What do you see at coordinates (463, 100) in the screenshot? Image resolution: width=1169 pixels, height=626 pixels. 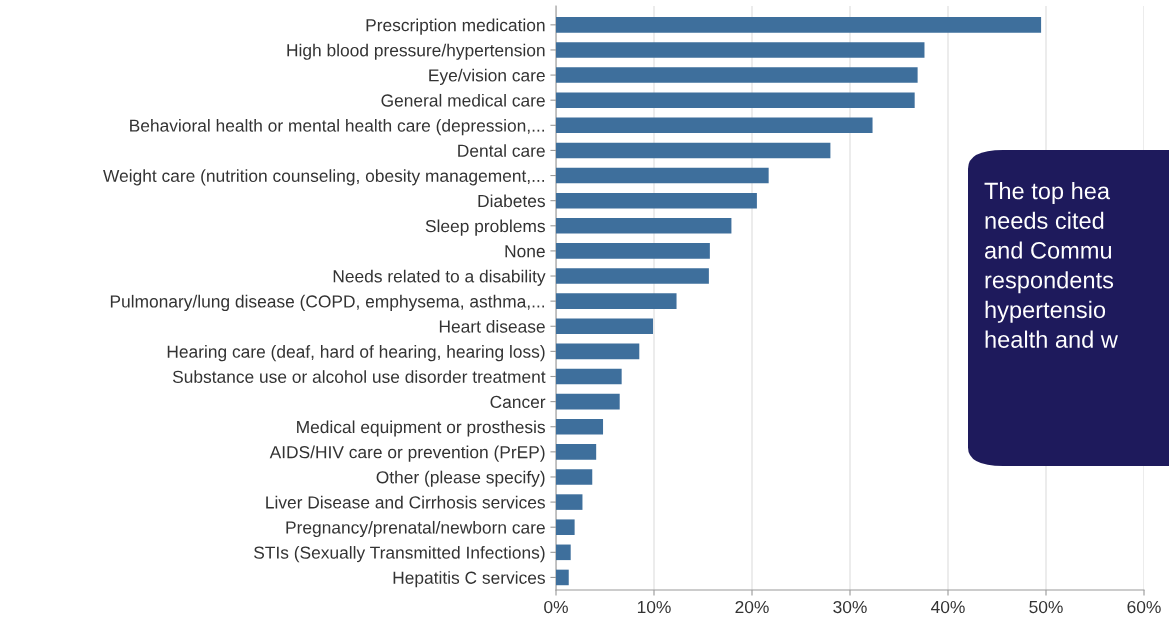 I see `y-tick-label: General medical care` at bounding box center [463, 100].